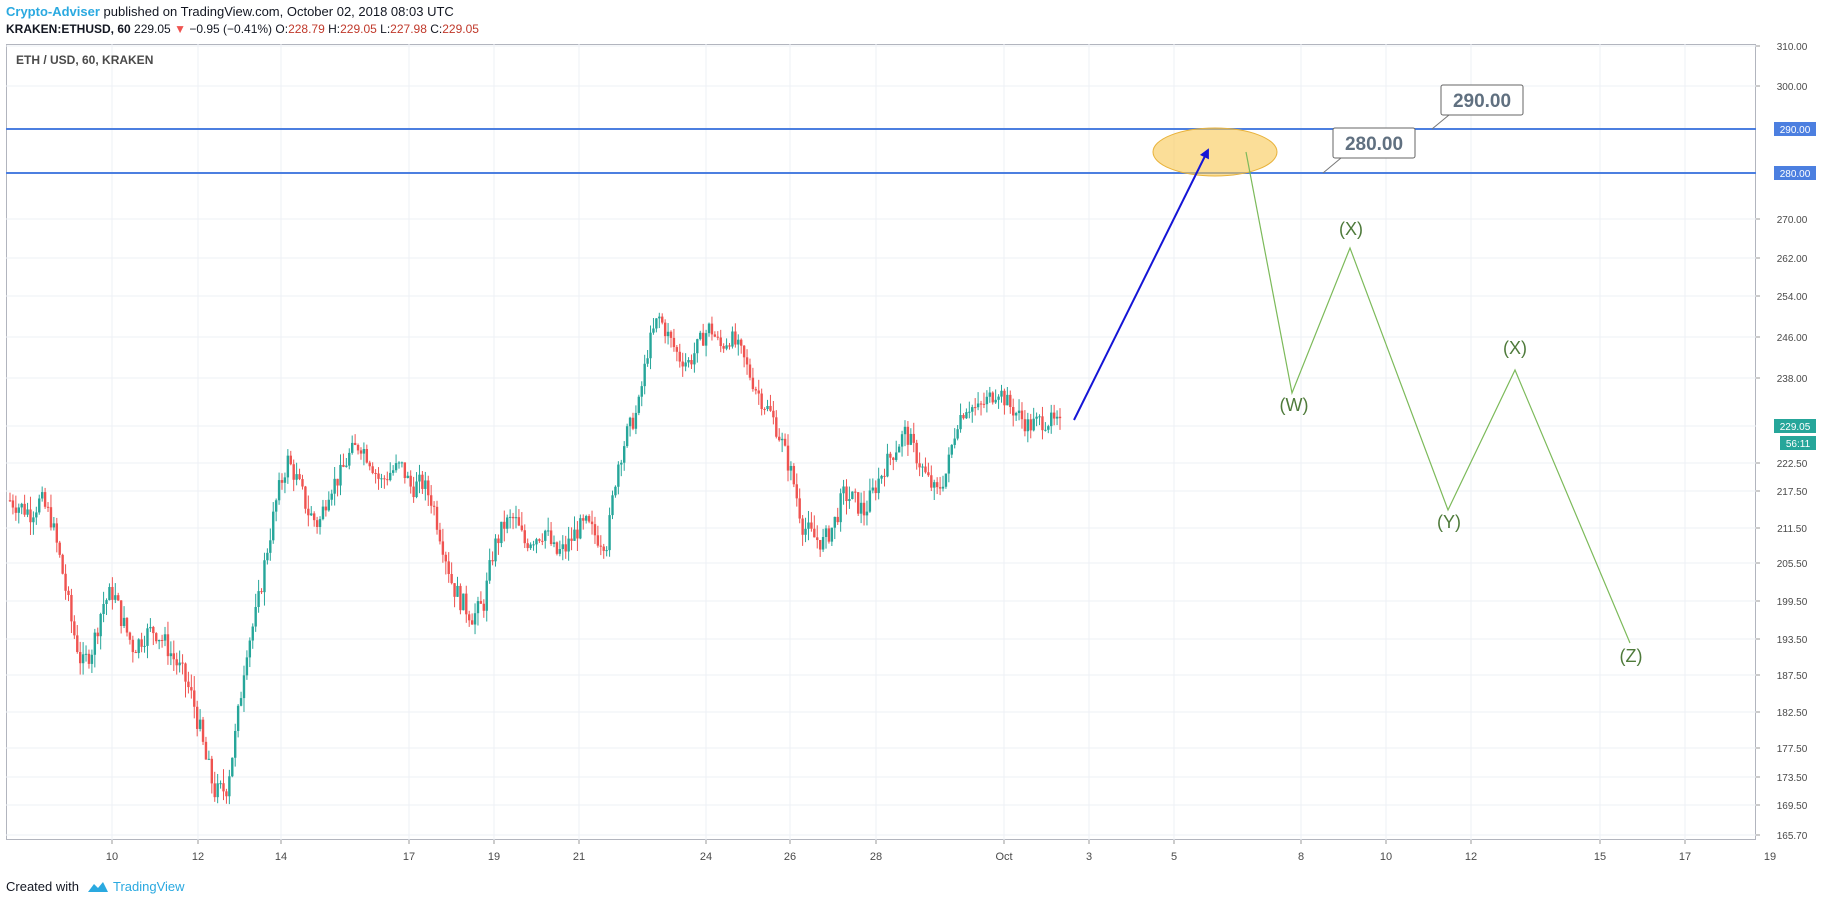 The height and width of the screenshot is (903, 1825). Describe the element at coordinates (1798, 444) in the screenshot. I see `countdown-label: 56:11` at that location.